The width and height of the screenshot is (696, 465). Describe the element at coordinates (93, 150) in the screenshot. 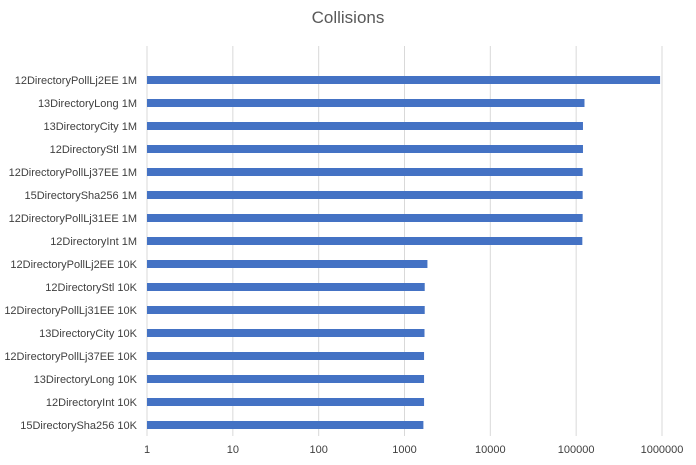

I see `category-label: 12DirectoryStl 1M` at that location.